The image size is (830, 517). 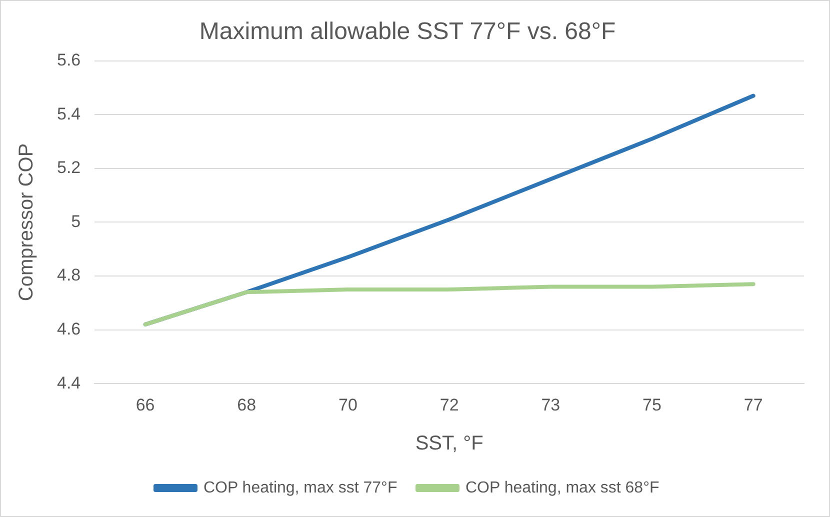 What do you see at coordinates (145, 404) in the screenshot?
I see `x-tick-label: 66` at bounding box center [145, 404].